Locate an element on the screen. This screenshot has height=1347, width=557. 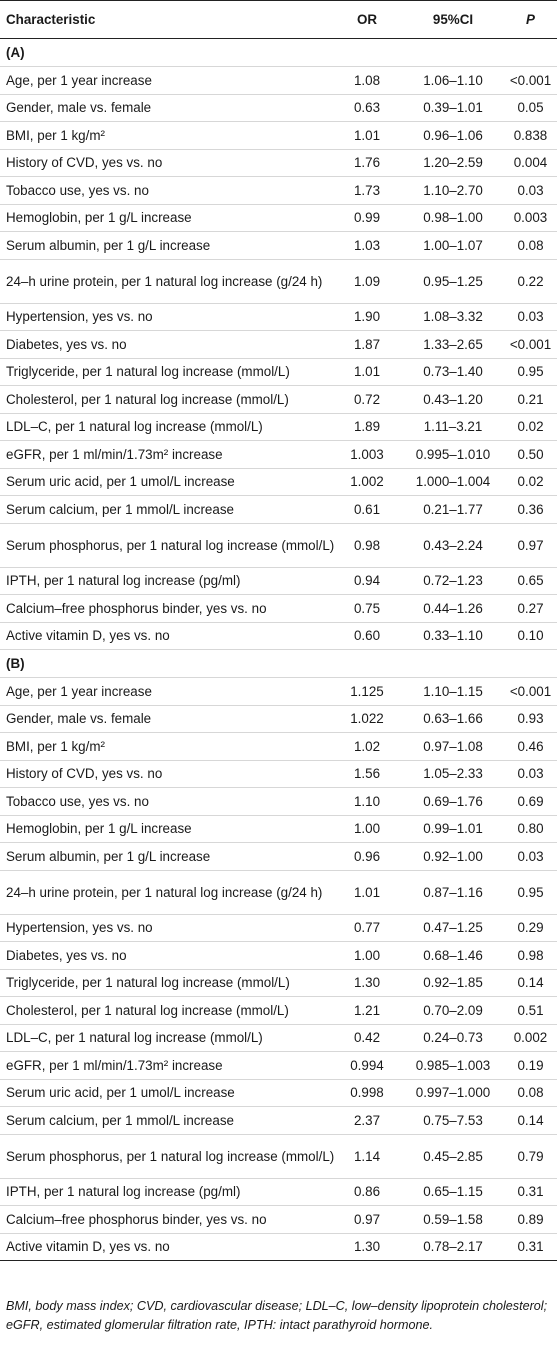
p-value-cell: 0.838 is located at coordinates (530, 135).